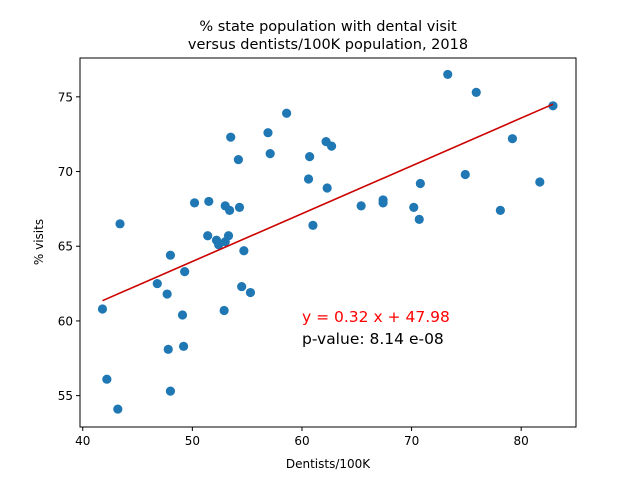  I want to click on x-axis-label: Dentists/100K, so click(328, 464).